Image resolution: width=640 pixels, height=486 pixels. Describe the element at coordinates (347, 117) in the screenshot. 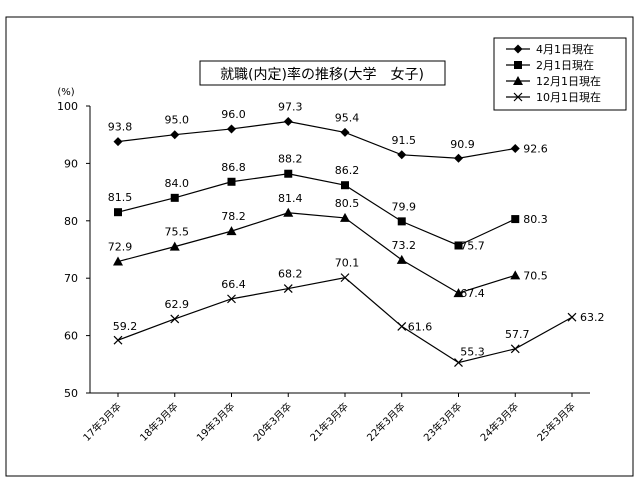

I see `data-label: 95.4` at that location.